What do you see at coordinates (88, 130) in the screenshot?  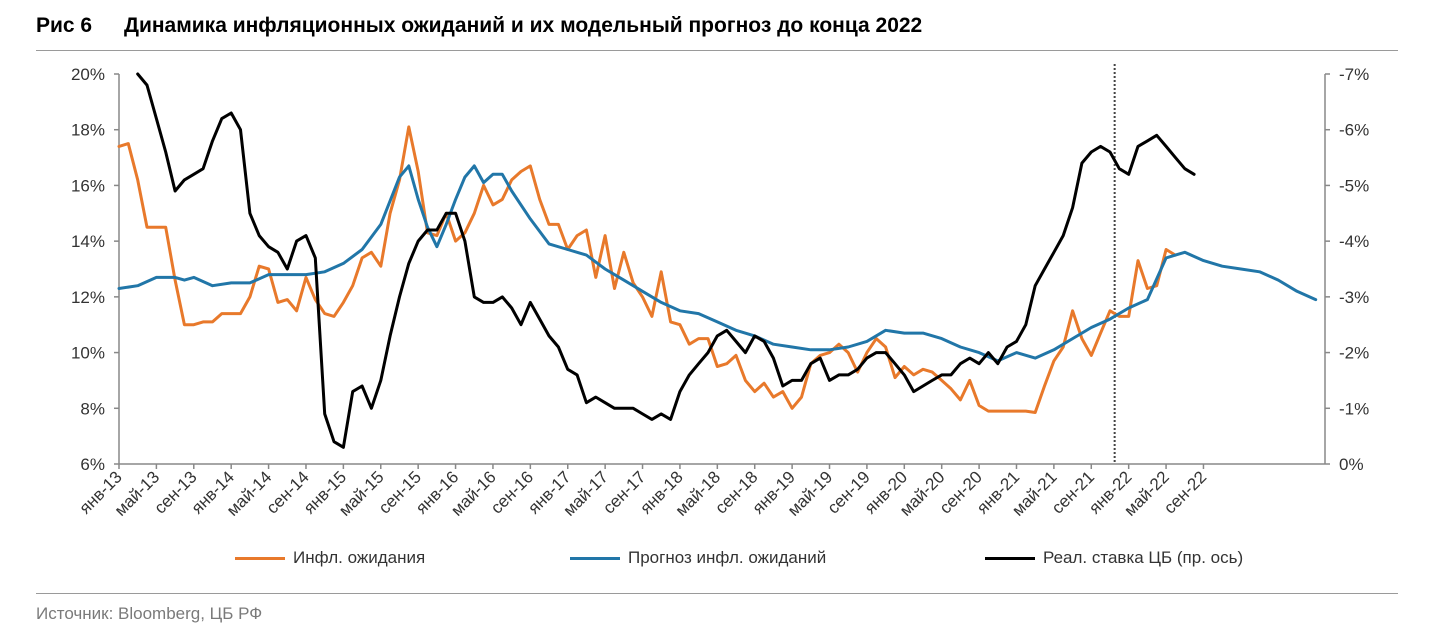 I see `left-axis-tick-label: 18%` at bounding box center [88, 130].